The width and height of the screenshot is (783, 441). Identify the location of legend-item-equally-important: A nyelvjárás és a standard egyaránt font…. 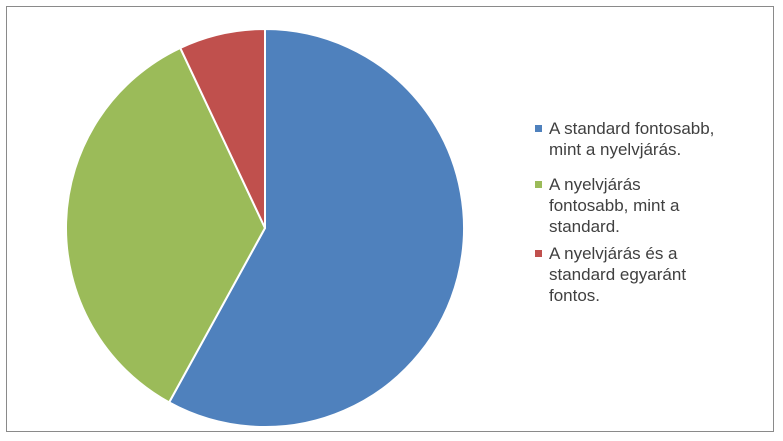
(655, 274).